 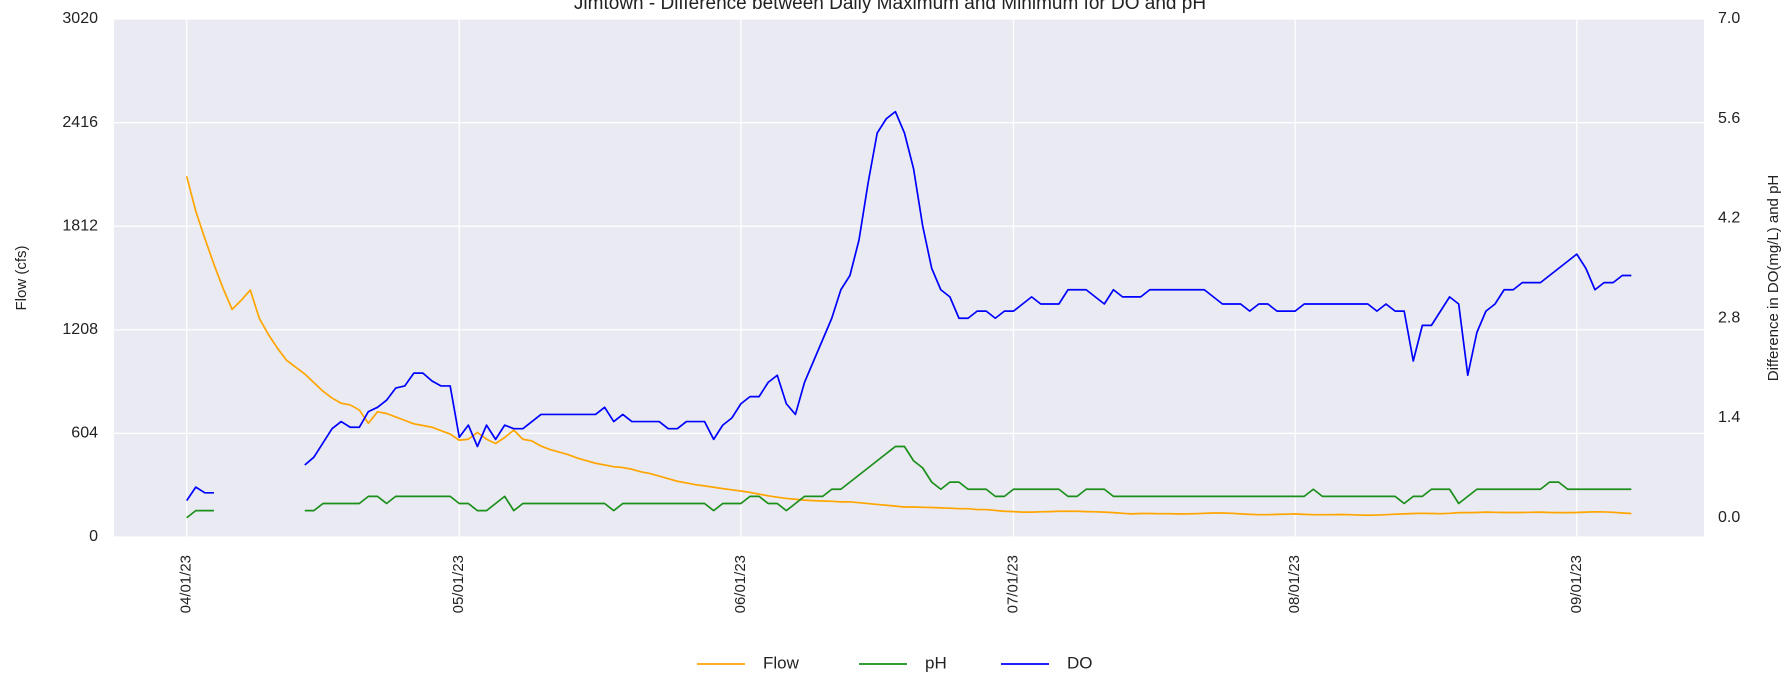 What do you see at coordinates (84, 433) in the screenshot?
I see `y-tick-label: 604` at bounding box center [84, 433].